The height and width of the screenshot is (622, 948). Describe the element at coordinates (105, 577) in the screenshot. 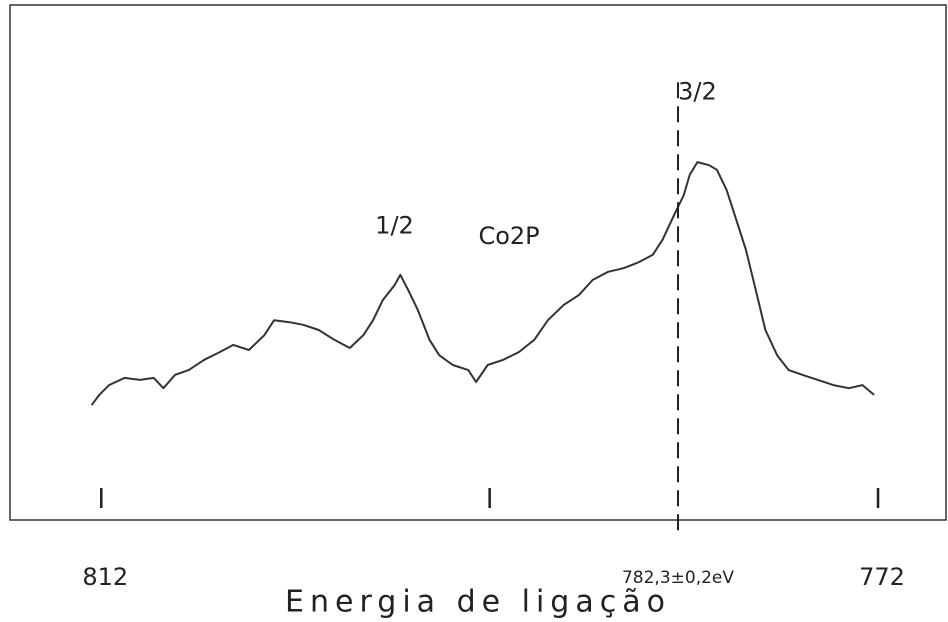

I see `x-tick-label: 812` at that location.